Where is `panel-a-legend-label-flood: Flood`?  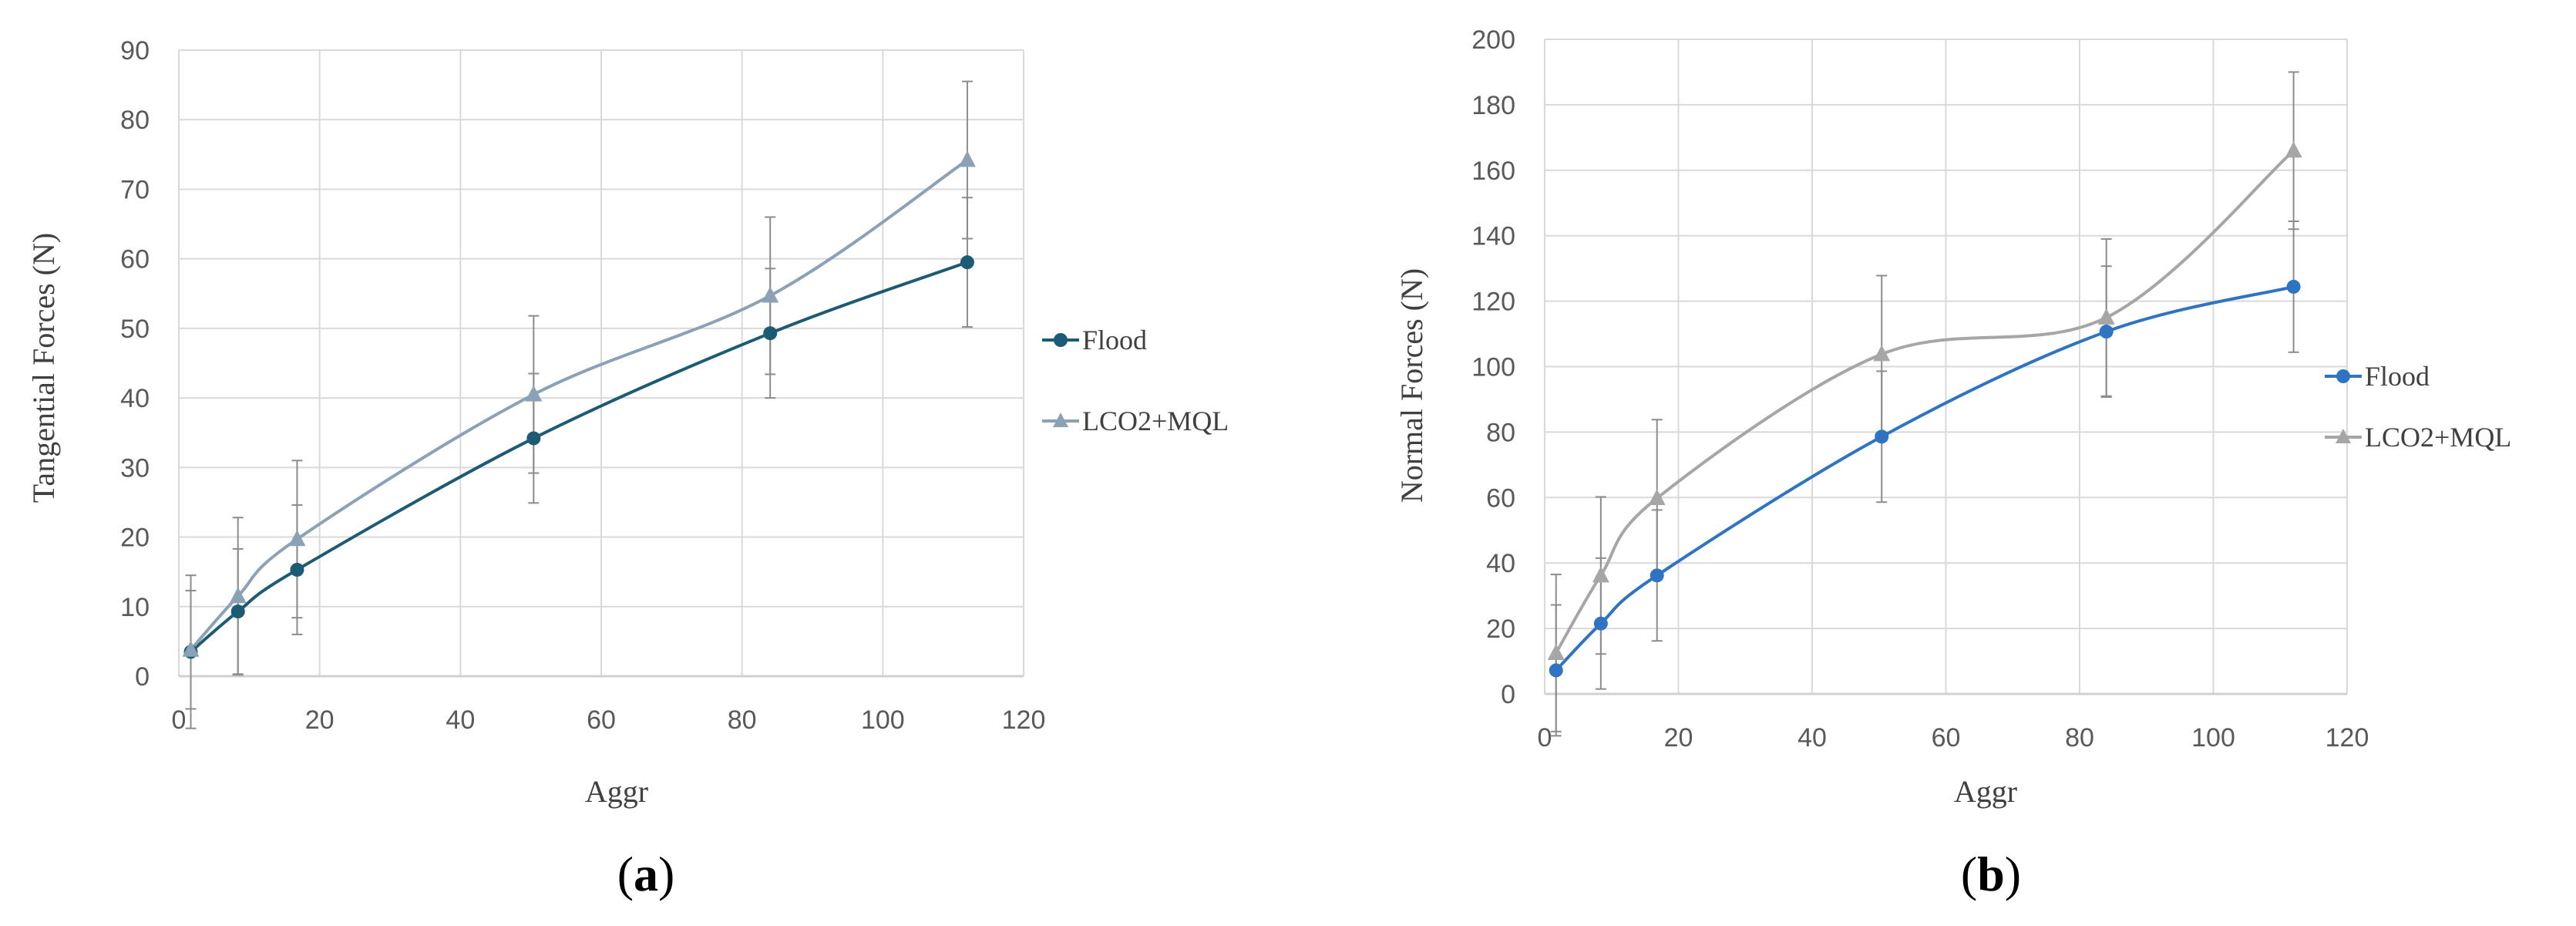 panel-a-legend-label-flood: Flood is located at coordinates (1114, 340).